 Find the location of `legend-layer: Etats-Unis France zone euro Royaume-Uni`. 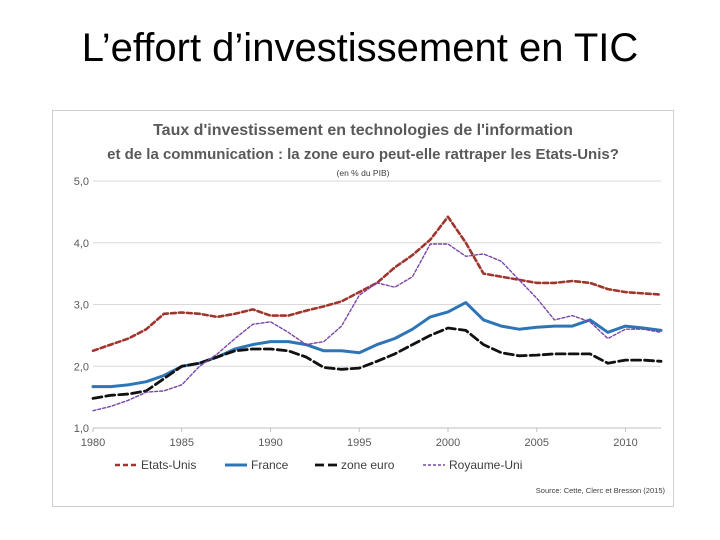

legend-layer: Etats-Unis France zone euro Royaume-Uni is located at coordinates (318, 465).